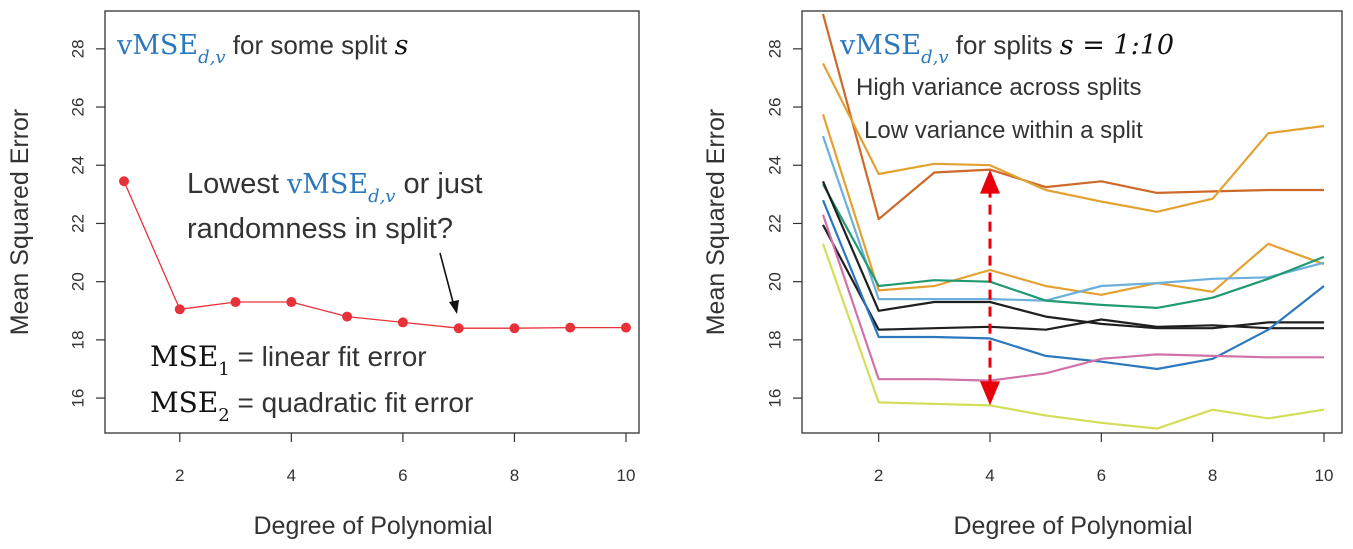 The image size is (1353, 549). Describe the element at coordinates (352, 402) in the screenshot. I see `mse2-rest: = quadratic fit error` at that location.